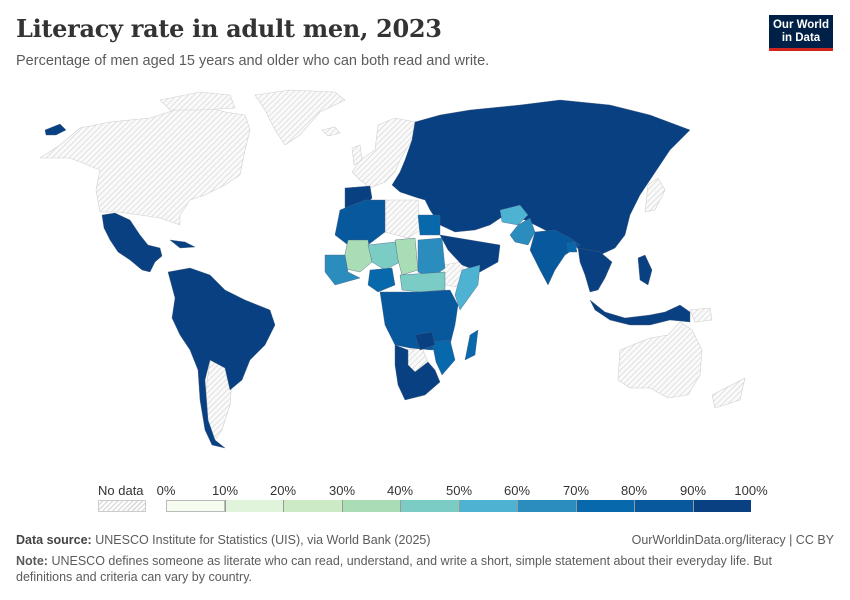 The image size is (850, 600). What do you see at coordinates (471, 345) in the screenshot?
I see `region-madagascar` at bounding box center [471, 345].